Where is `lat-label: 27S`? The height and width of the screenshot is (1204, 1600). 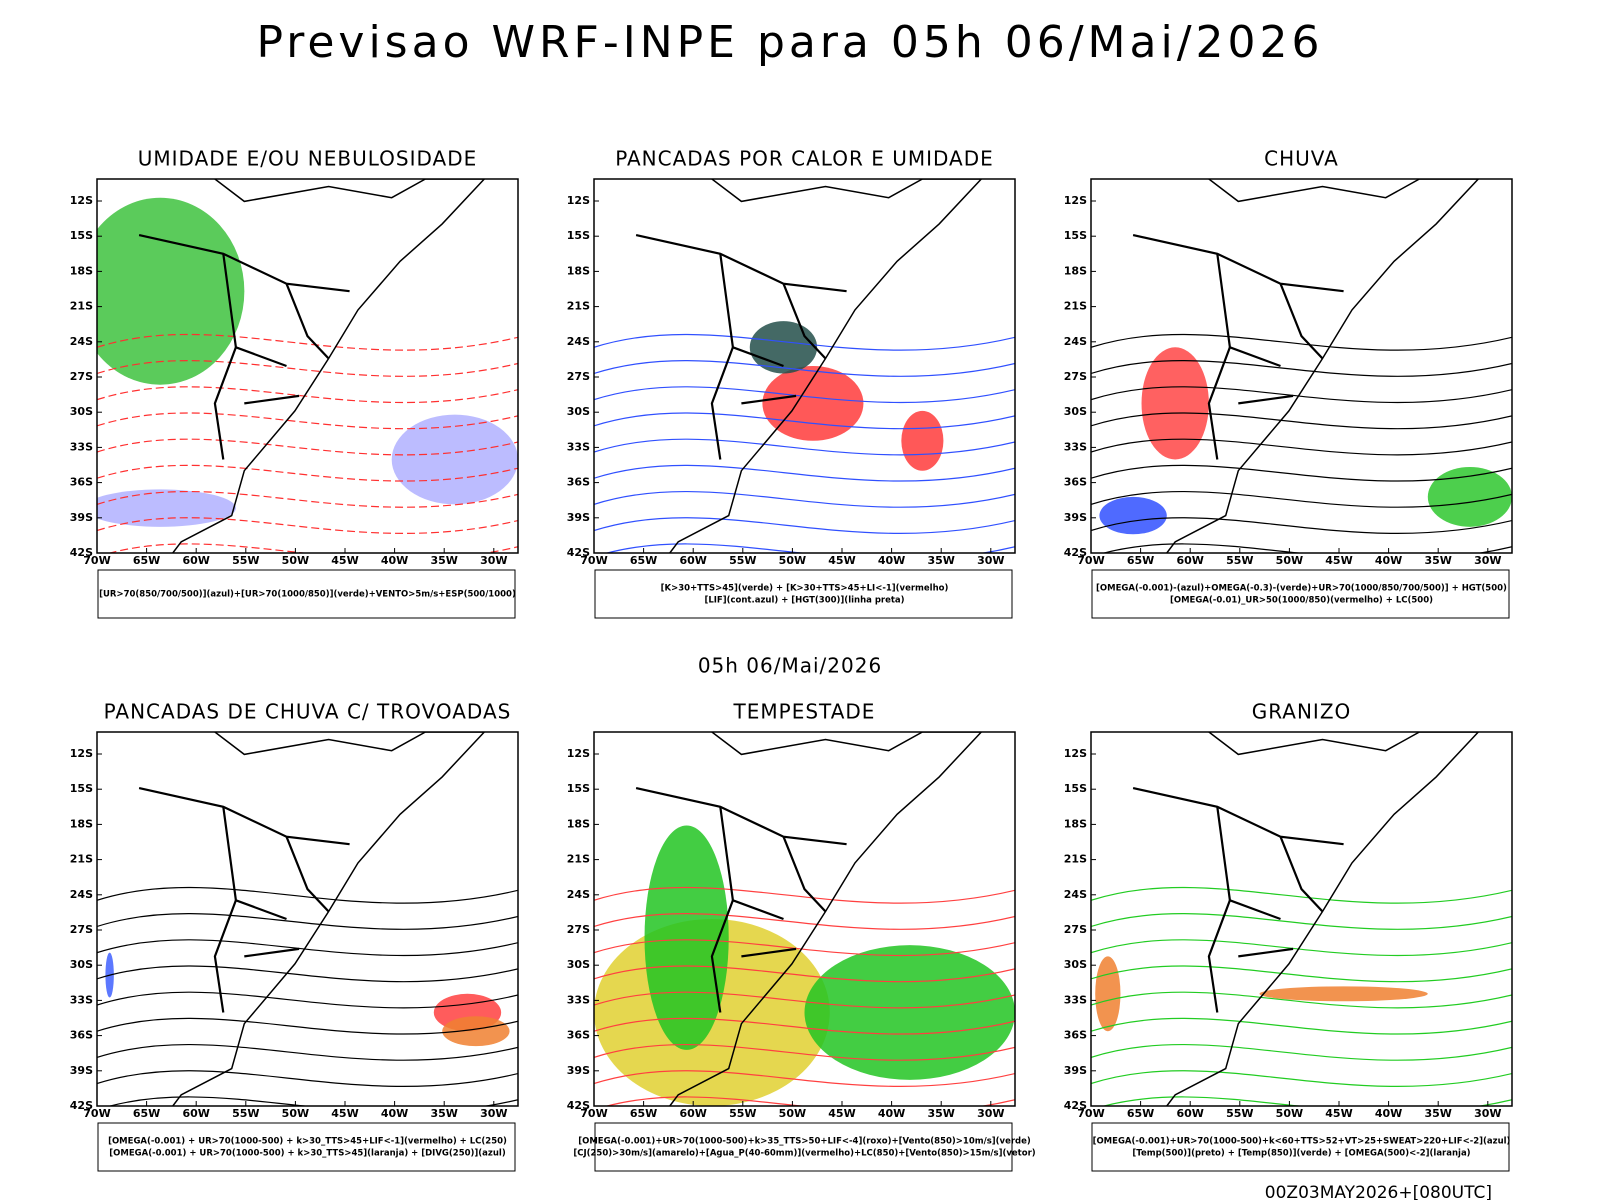 lat-label: 27S is located at coordinates (578, 376).